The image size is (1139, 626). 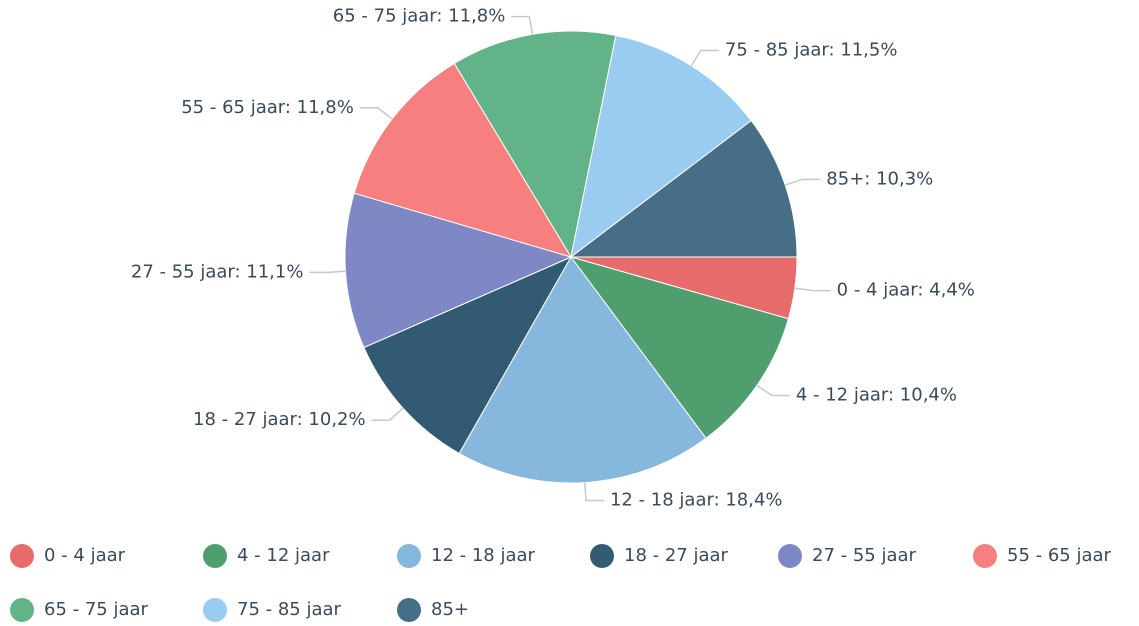 I want to click on data-label: 18 - 27 jaar: 10,2%, so click(x=279, y=419).